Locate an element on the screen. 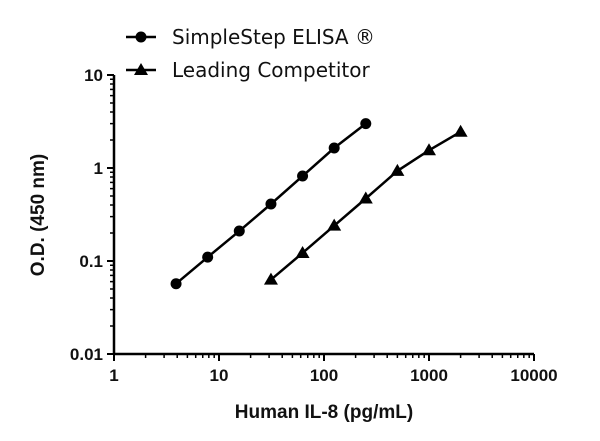  legend-label: Leading Competitor is located at coordinates (271, 70).